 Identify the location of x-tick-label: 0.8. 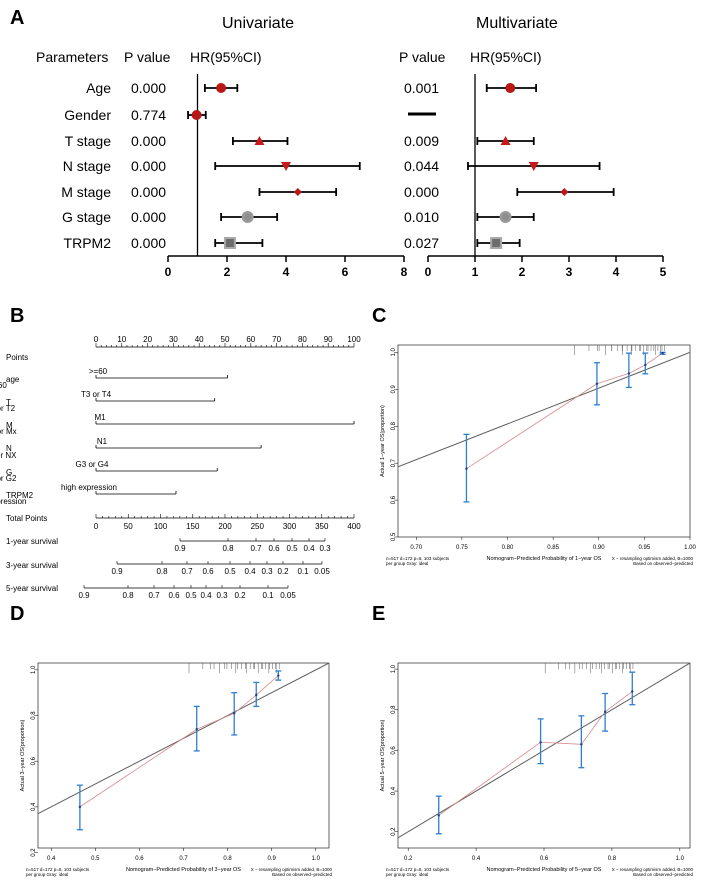
(612, 859).